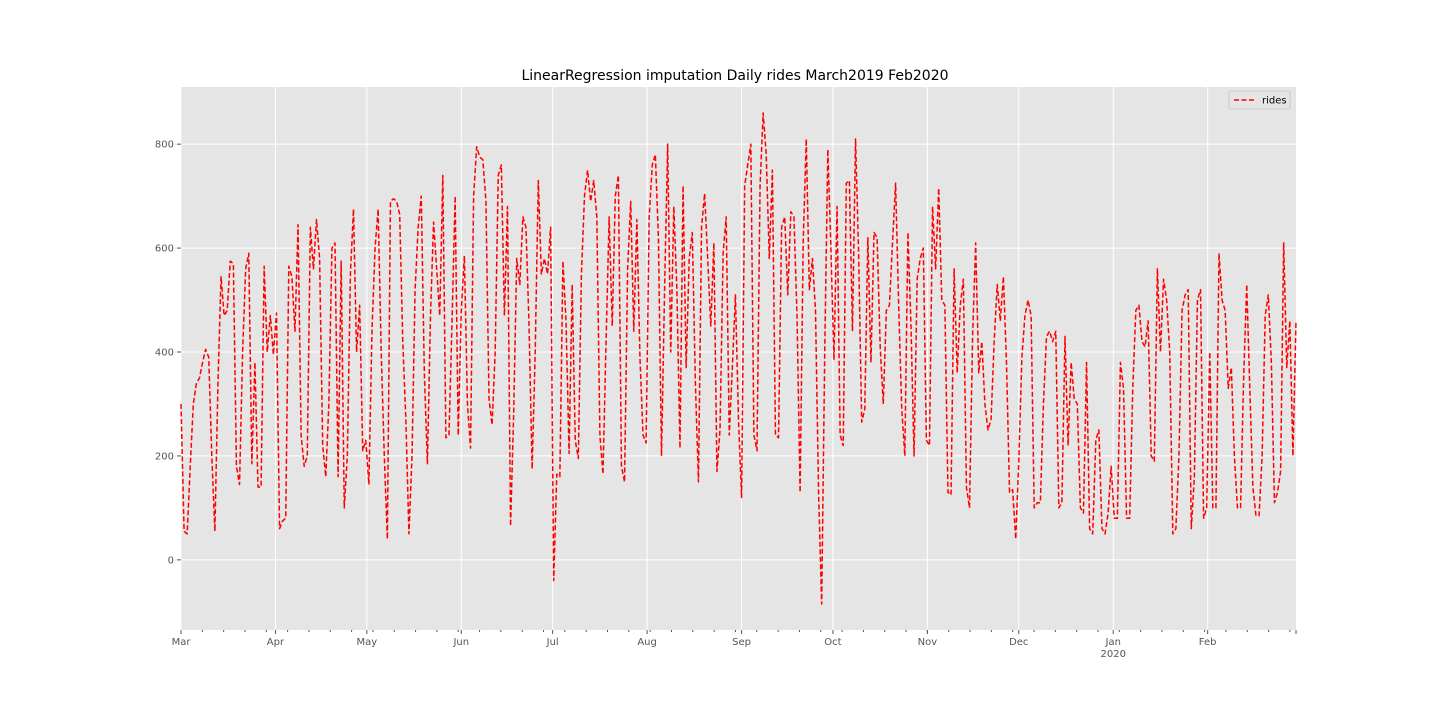 This screenshot has width=1440, height=720. I want to click on x-tick-label: Oct, so click(832, 642).